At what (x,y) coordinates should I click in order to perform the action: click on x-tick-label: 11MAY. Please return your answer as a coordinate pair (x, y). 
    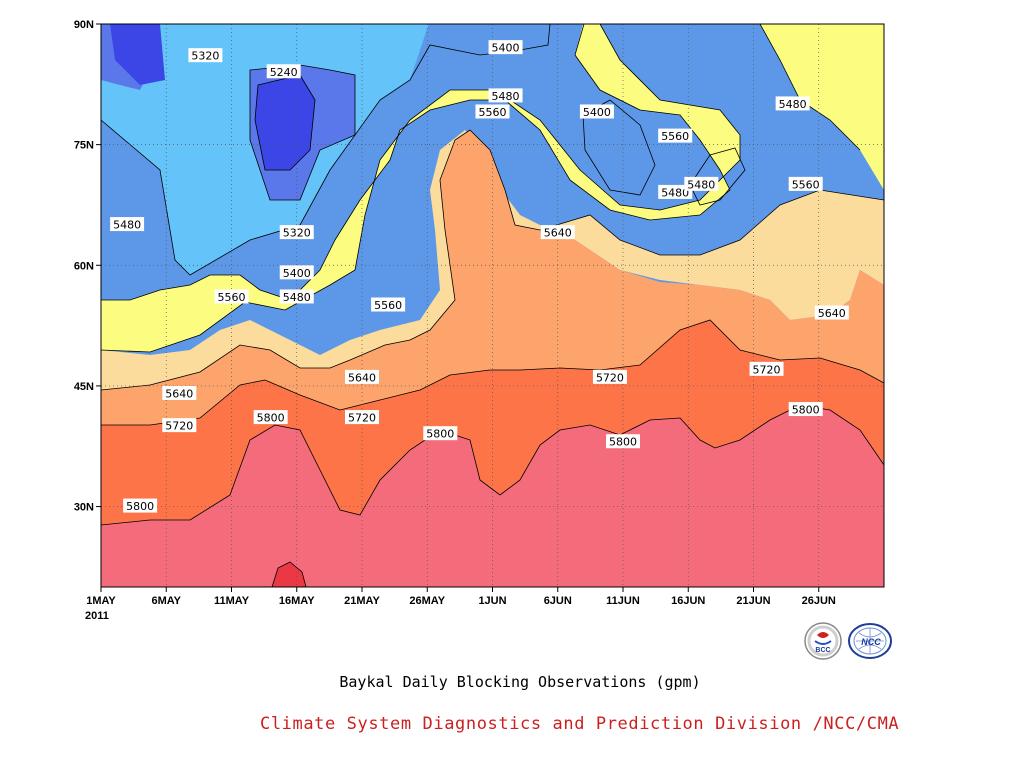
    Looking at the image, I should click on (232, 601).